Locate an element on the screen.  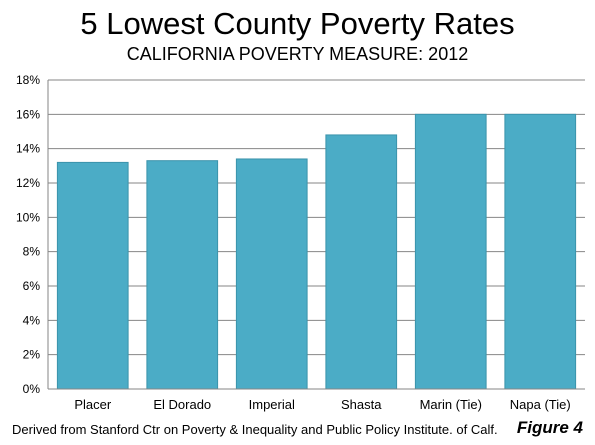
y-tick-label: 12% is located at coordinates (28, 183).